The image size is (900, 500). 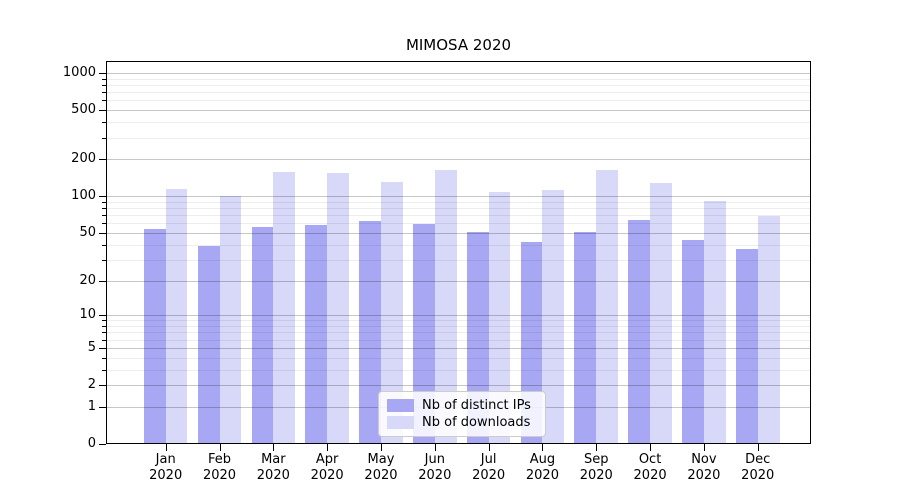 I want to click on y-tick-label: 1000, so click(x=79, y=72).